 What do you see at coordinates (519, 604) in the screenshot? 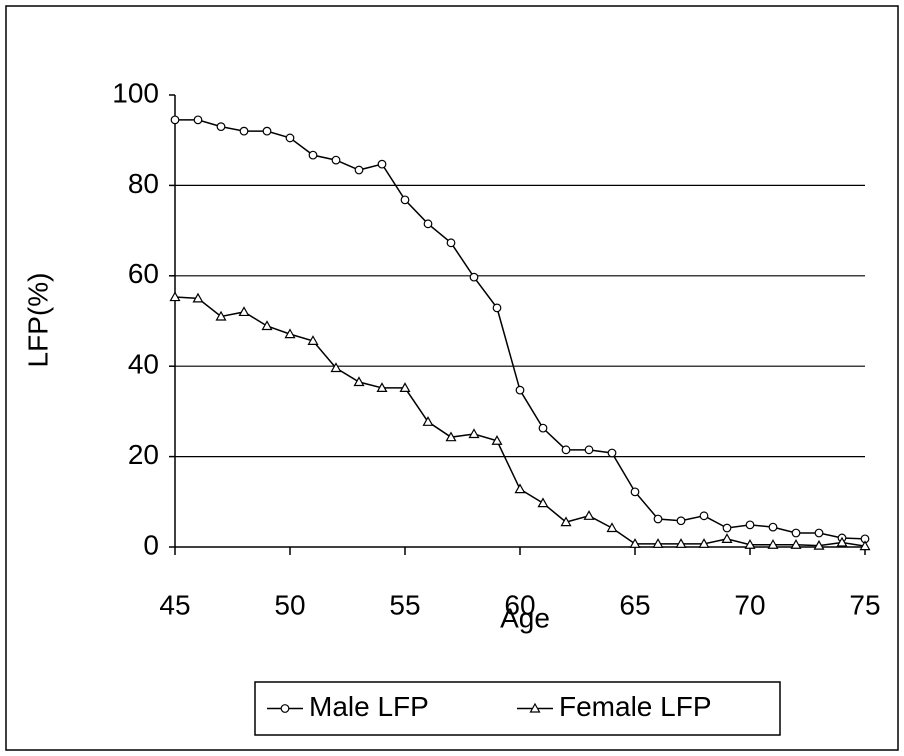
I see `x-tick-label: 60` at bounding box center [519, 604].